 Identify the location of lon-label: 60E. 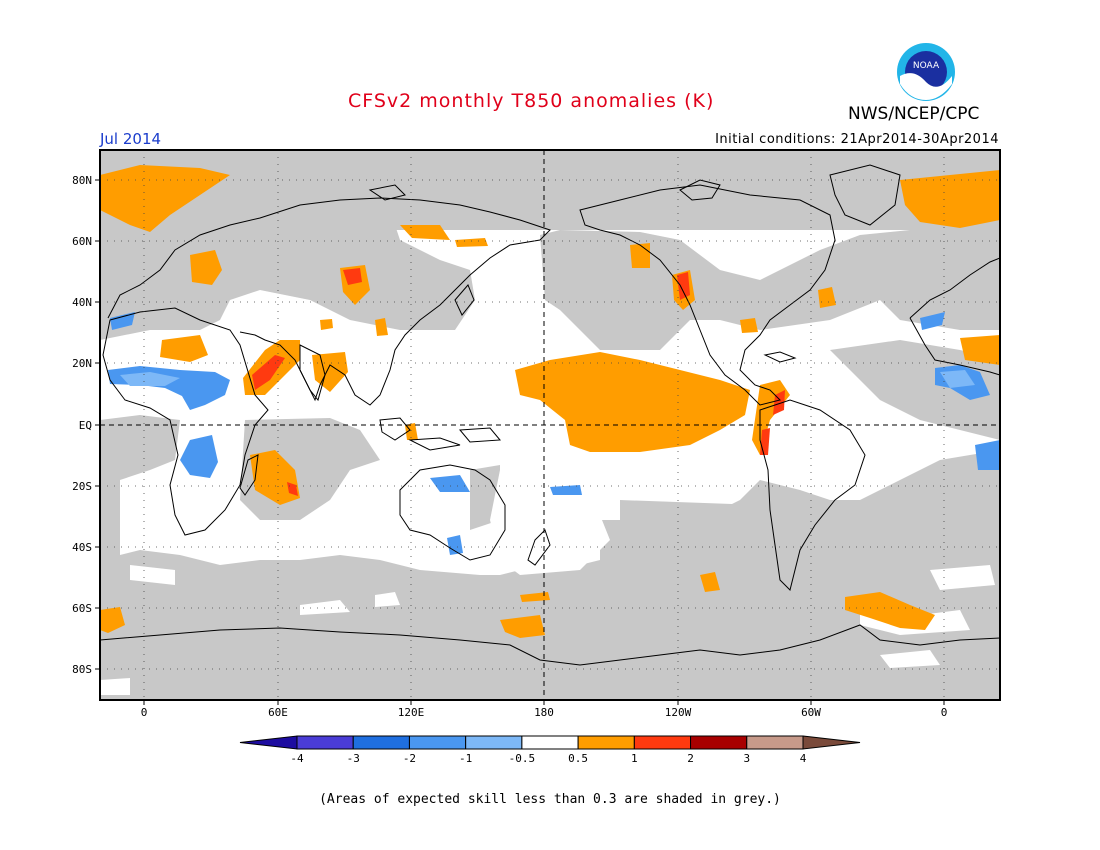
(278, 712).